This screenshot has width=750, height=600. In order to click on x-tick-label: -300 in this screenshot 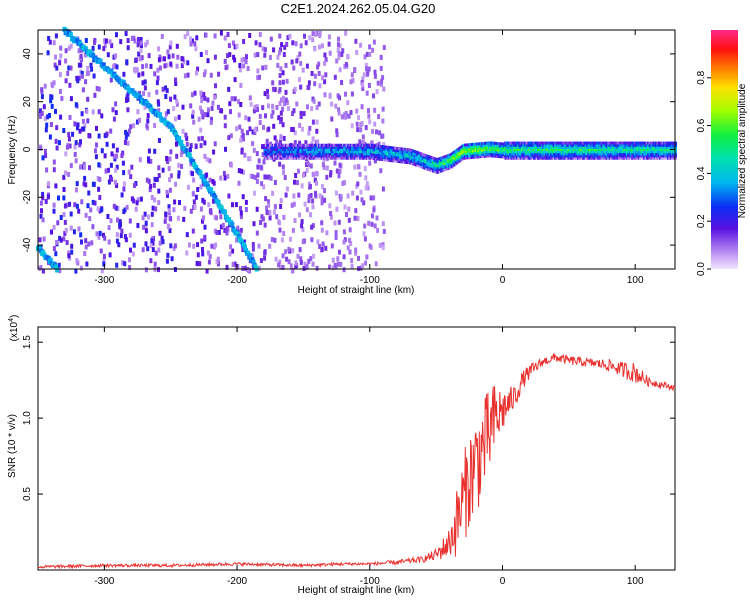, I will do `click(104, 280)`.